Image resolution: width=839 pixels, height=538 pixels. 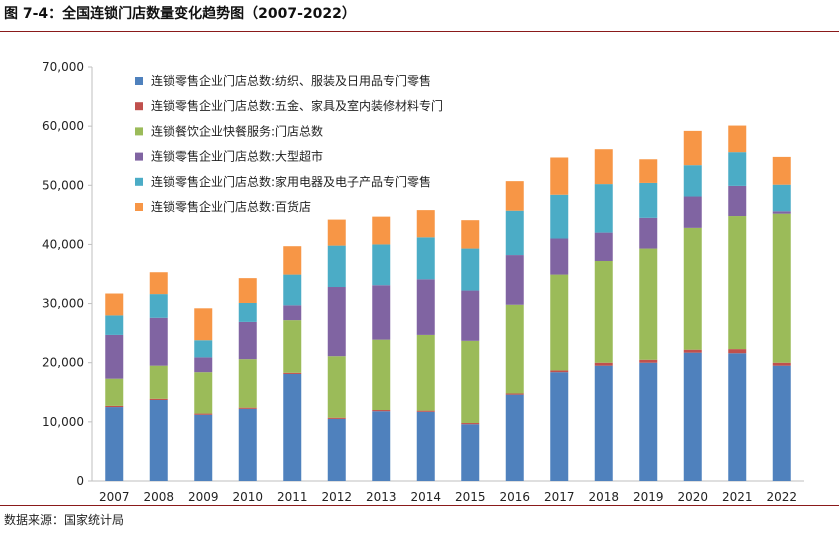 What do you see at coordinates (231, 206) in the screenshot?
I see `legend-label: 连锁零售企业门店总数:百货店` at bounding box center [231, 206].